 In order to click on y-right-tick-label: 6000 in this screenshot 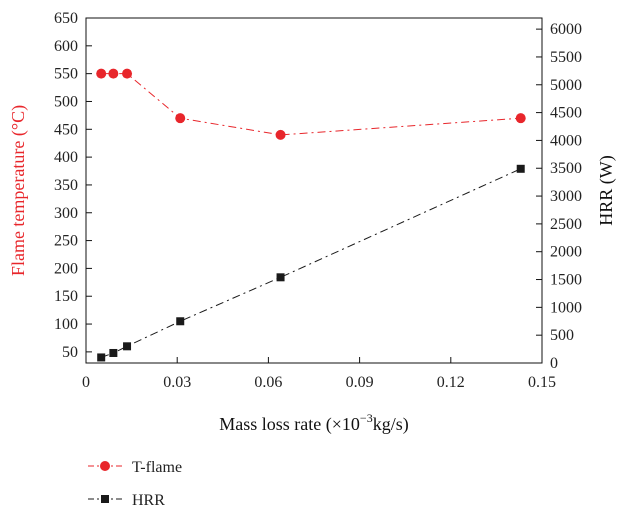, I will do `click(566, 29)`.